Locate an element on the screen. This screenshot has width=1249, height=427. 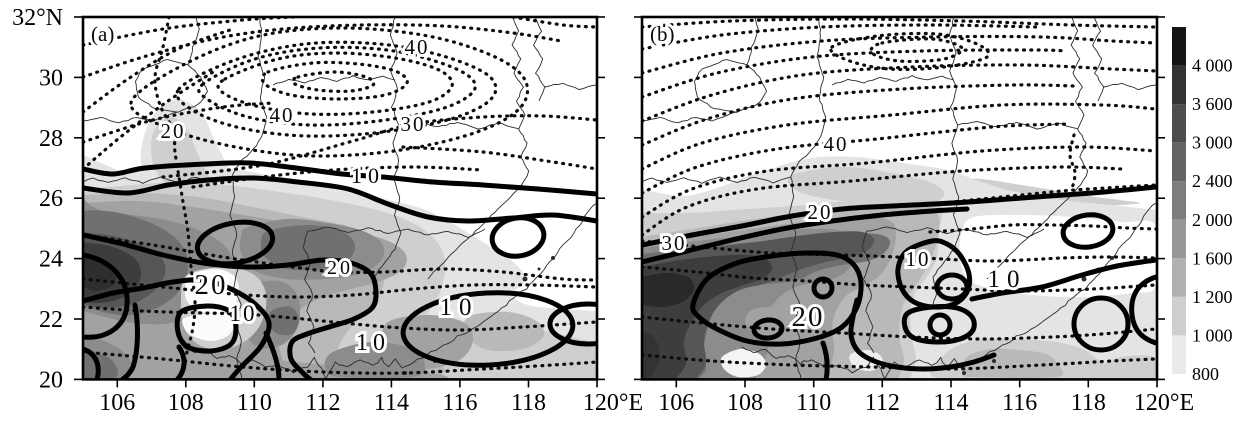
svg-text: 3 600 is located at coordinates (1212, 104).